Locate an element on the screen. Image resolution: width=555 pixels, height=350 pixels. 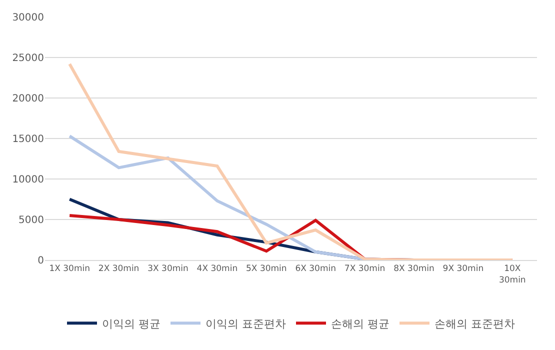
legend-label: 손해의 평균 is located at coordinates (360, 323).